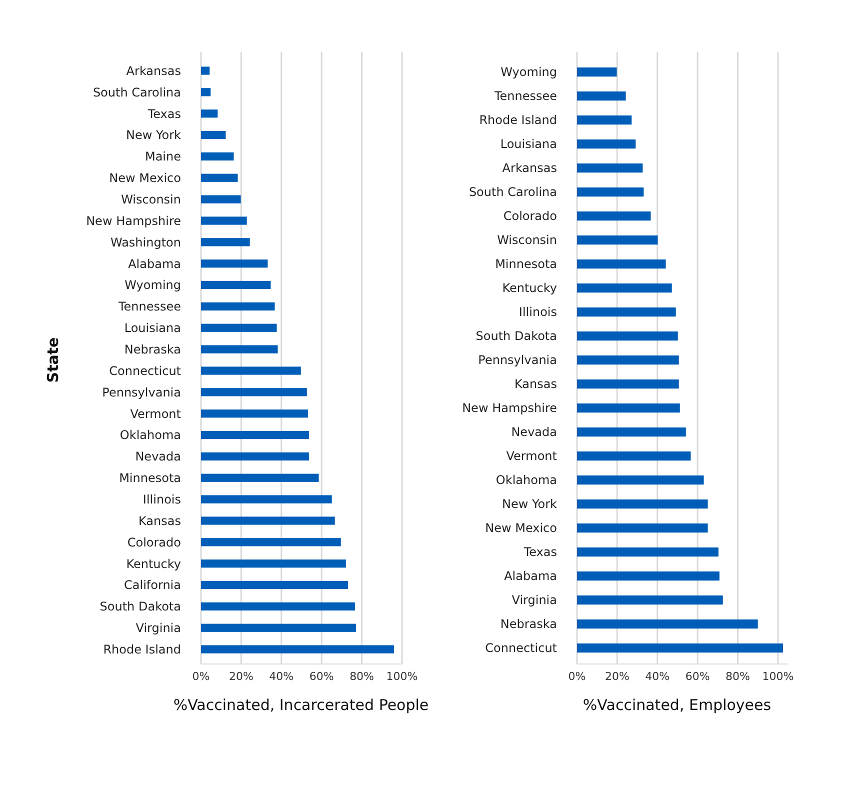 This screenshot has width=864, height=788. I want to click on x-axis-title: %Vaccinated, Incarcerated People, so click(301, 705).